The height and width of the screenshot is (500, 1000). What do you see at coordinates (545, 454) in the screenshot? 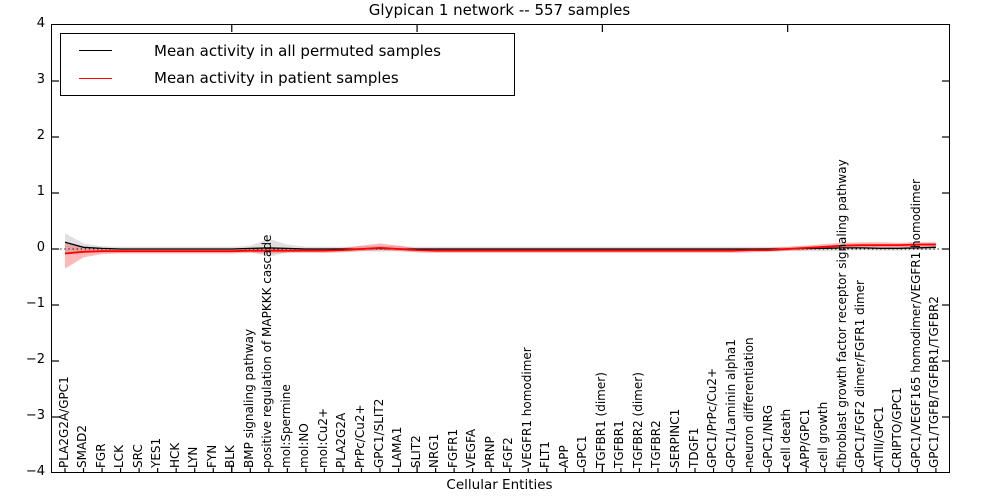
I see `x-tick-label: FLT1` at bounding box center [545, 454].